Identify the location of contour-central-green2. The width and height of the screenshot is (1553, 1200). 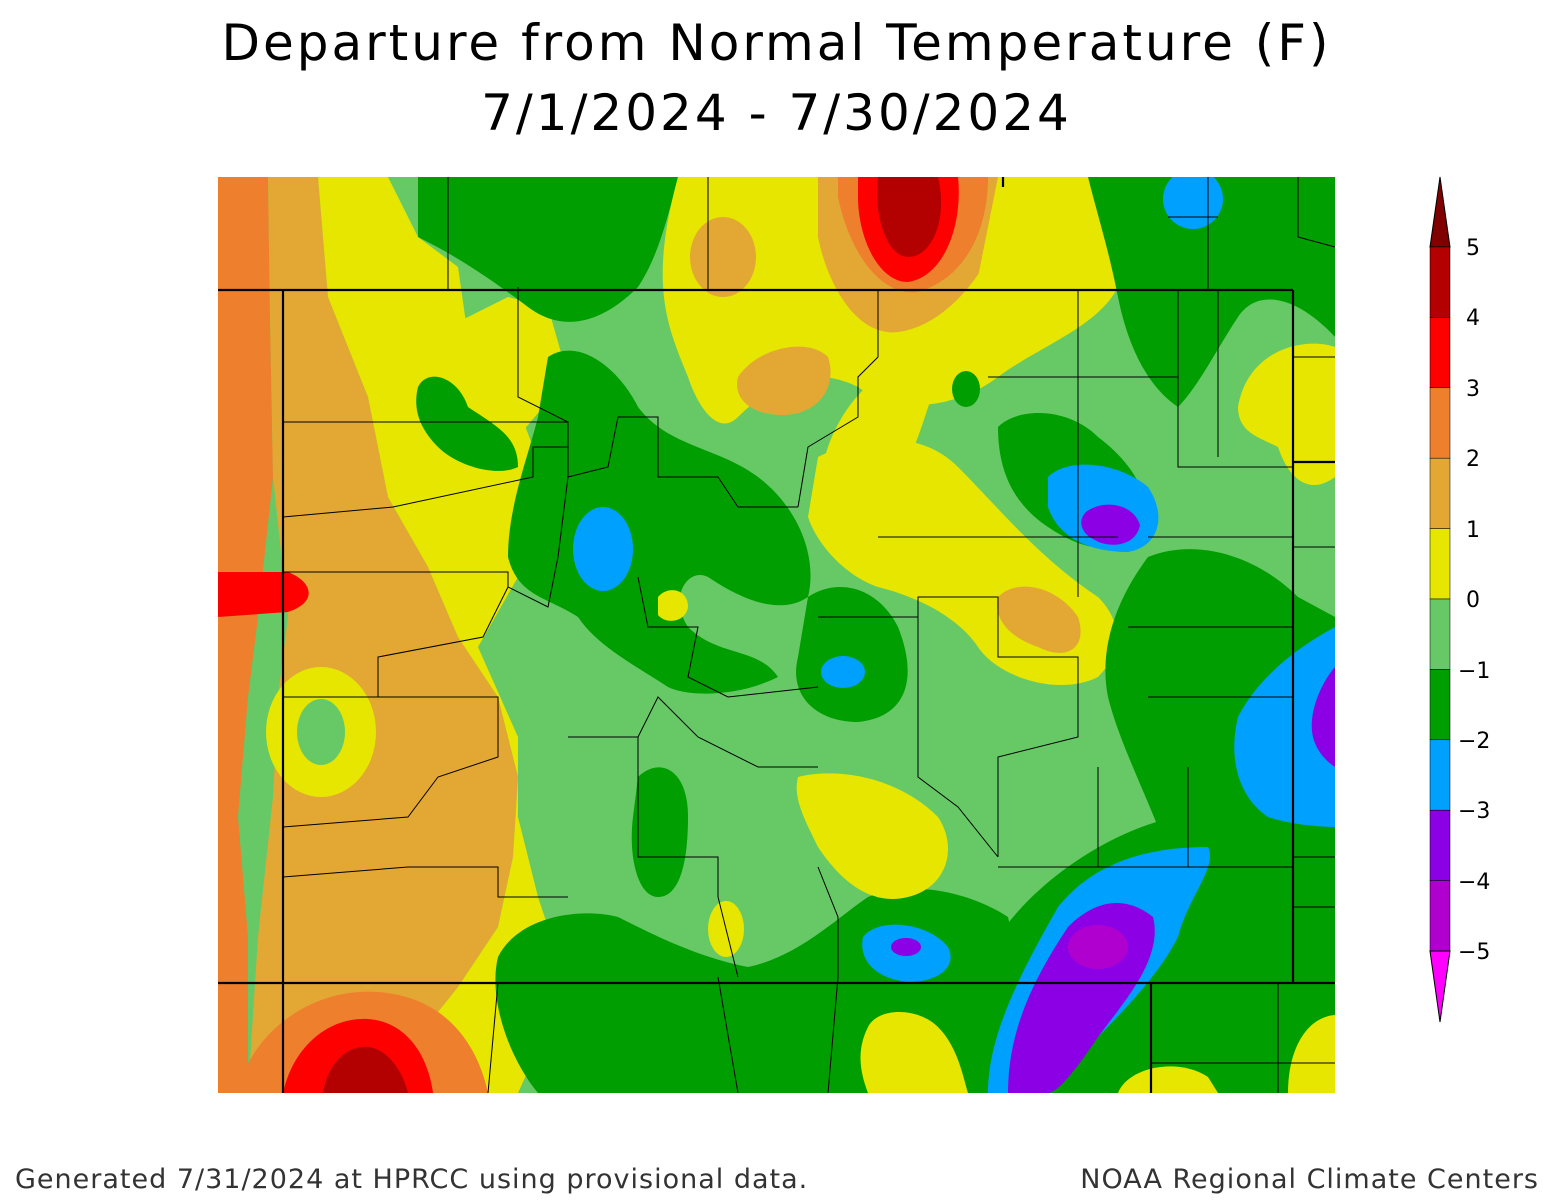
(852, 654).